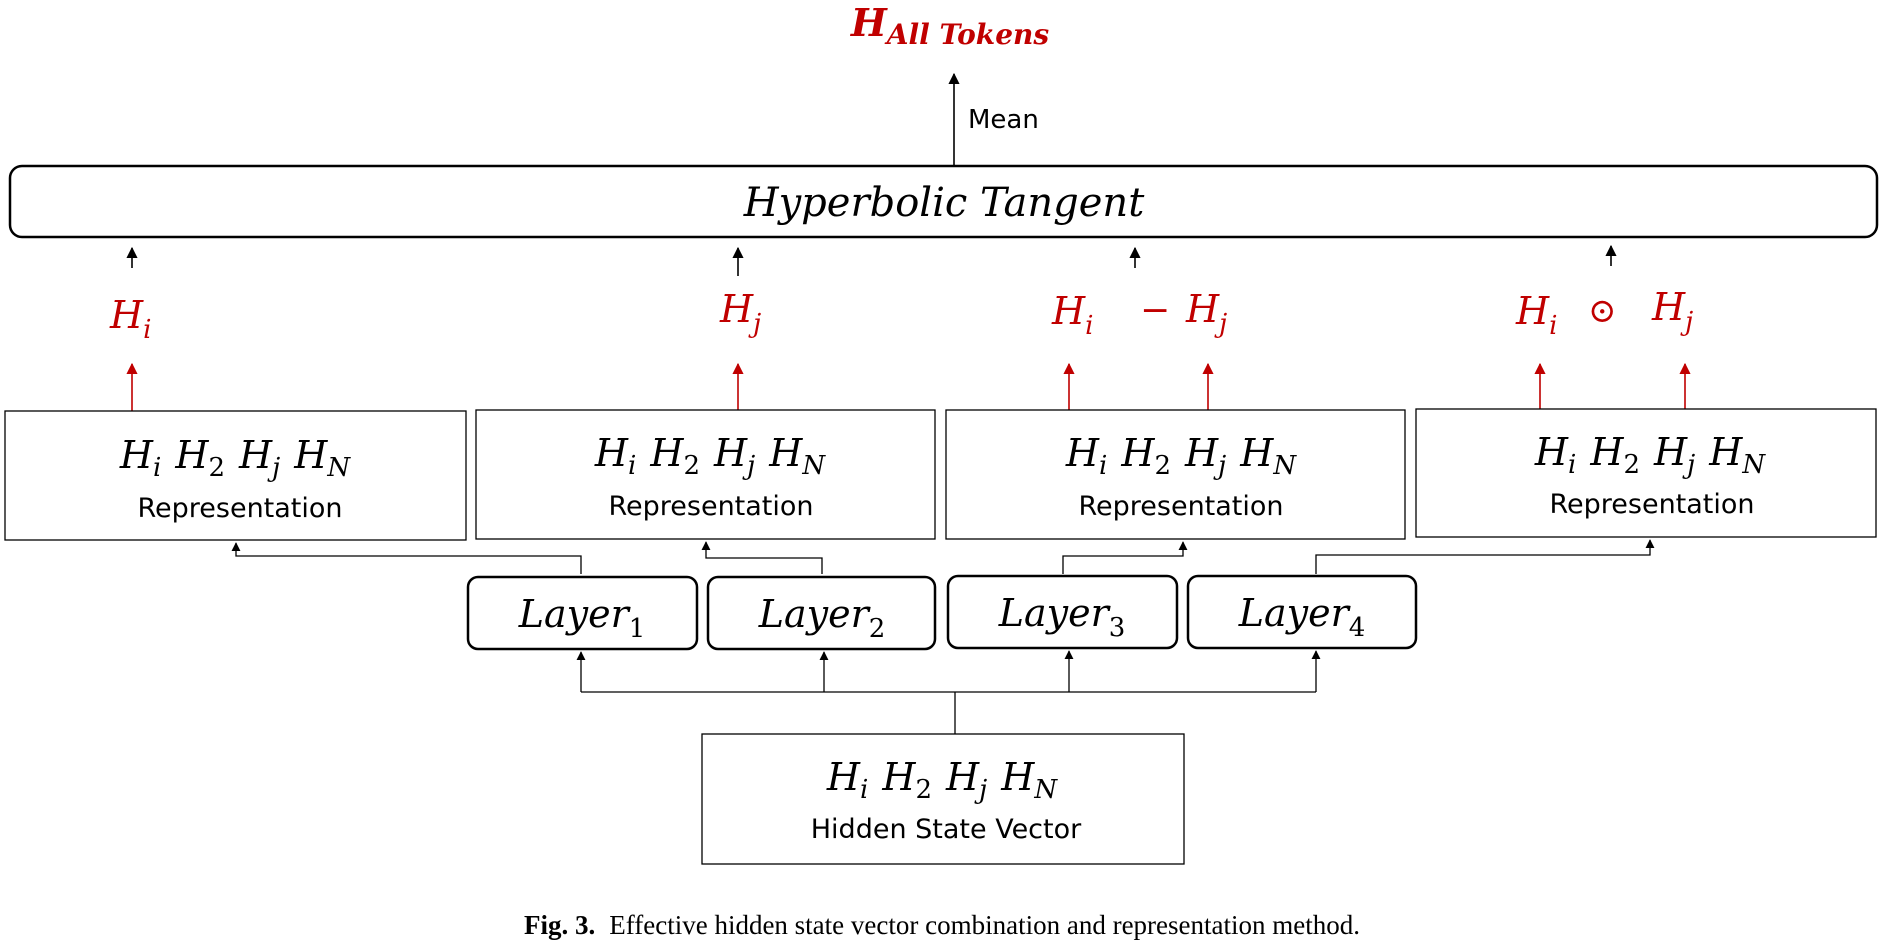  What do you see at coordinates (762, 557) in the screenshot?
I see `connector-layer2-rep2` at bounding box center [762, 557].